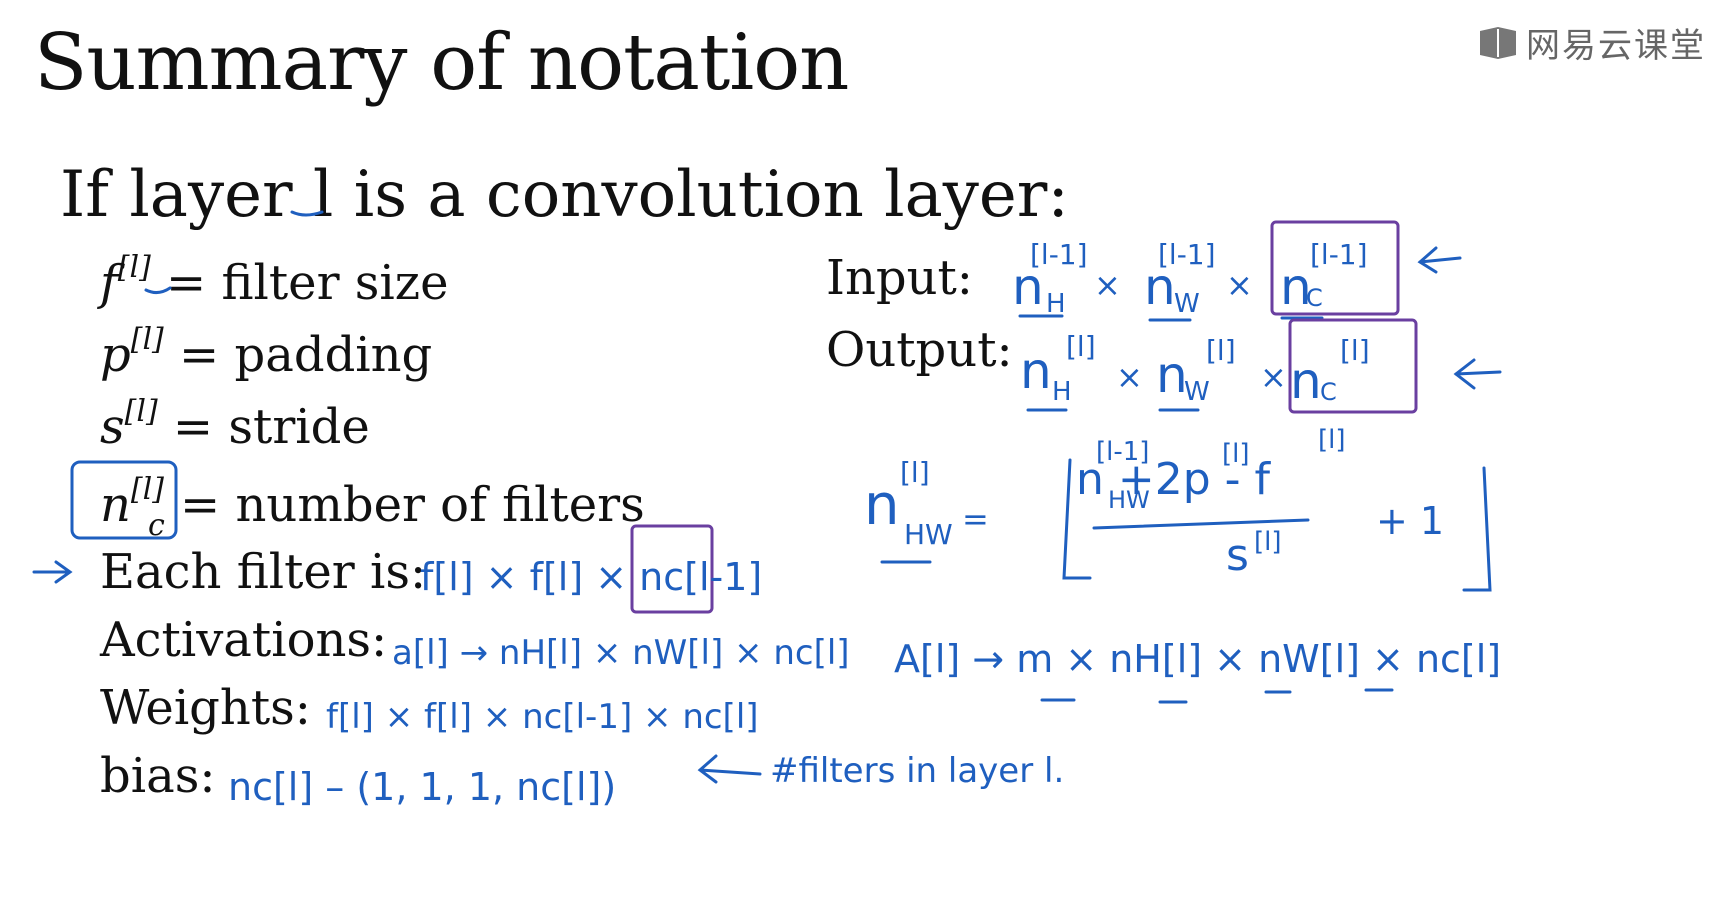 The height and width of the screenshot is (923, 1732). I want to click on def-padding: p[l] = padding, so click(266, 352).